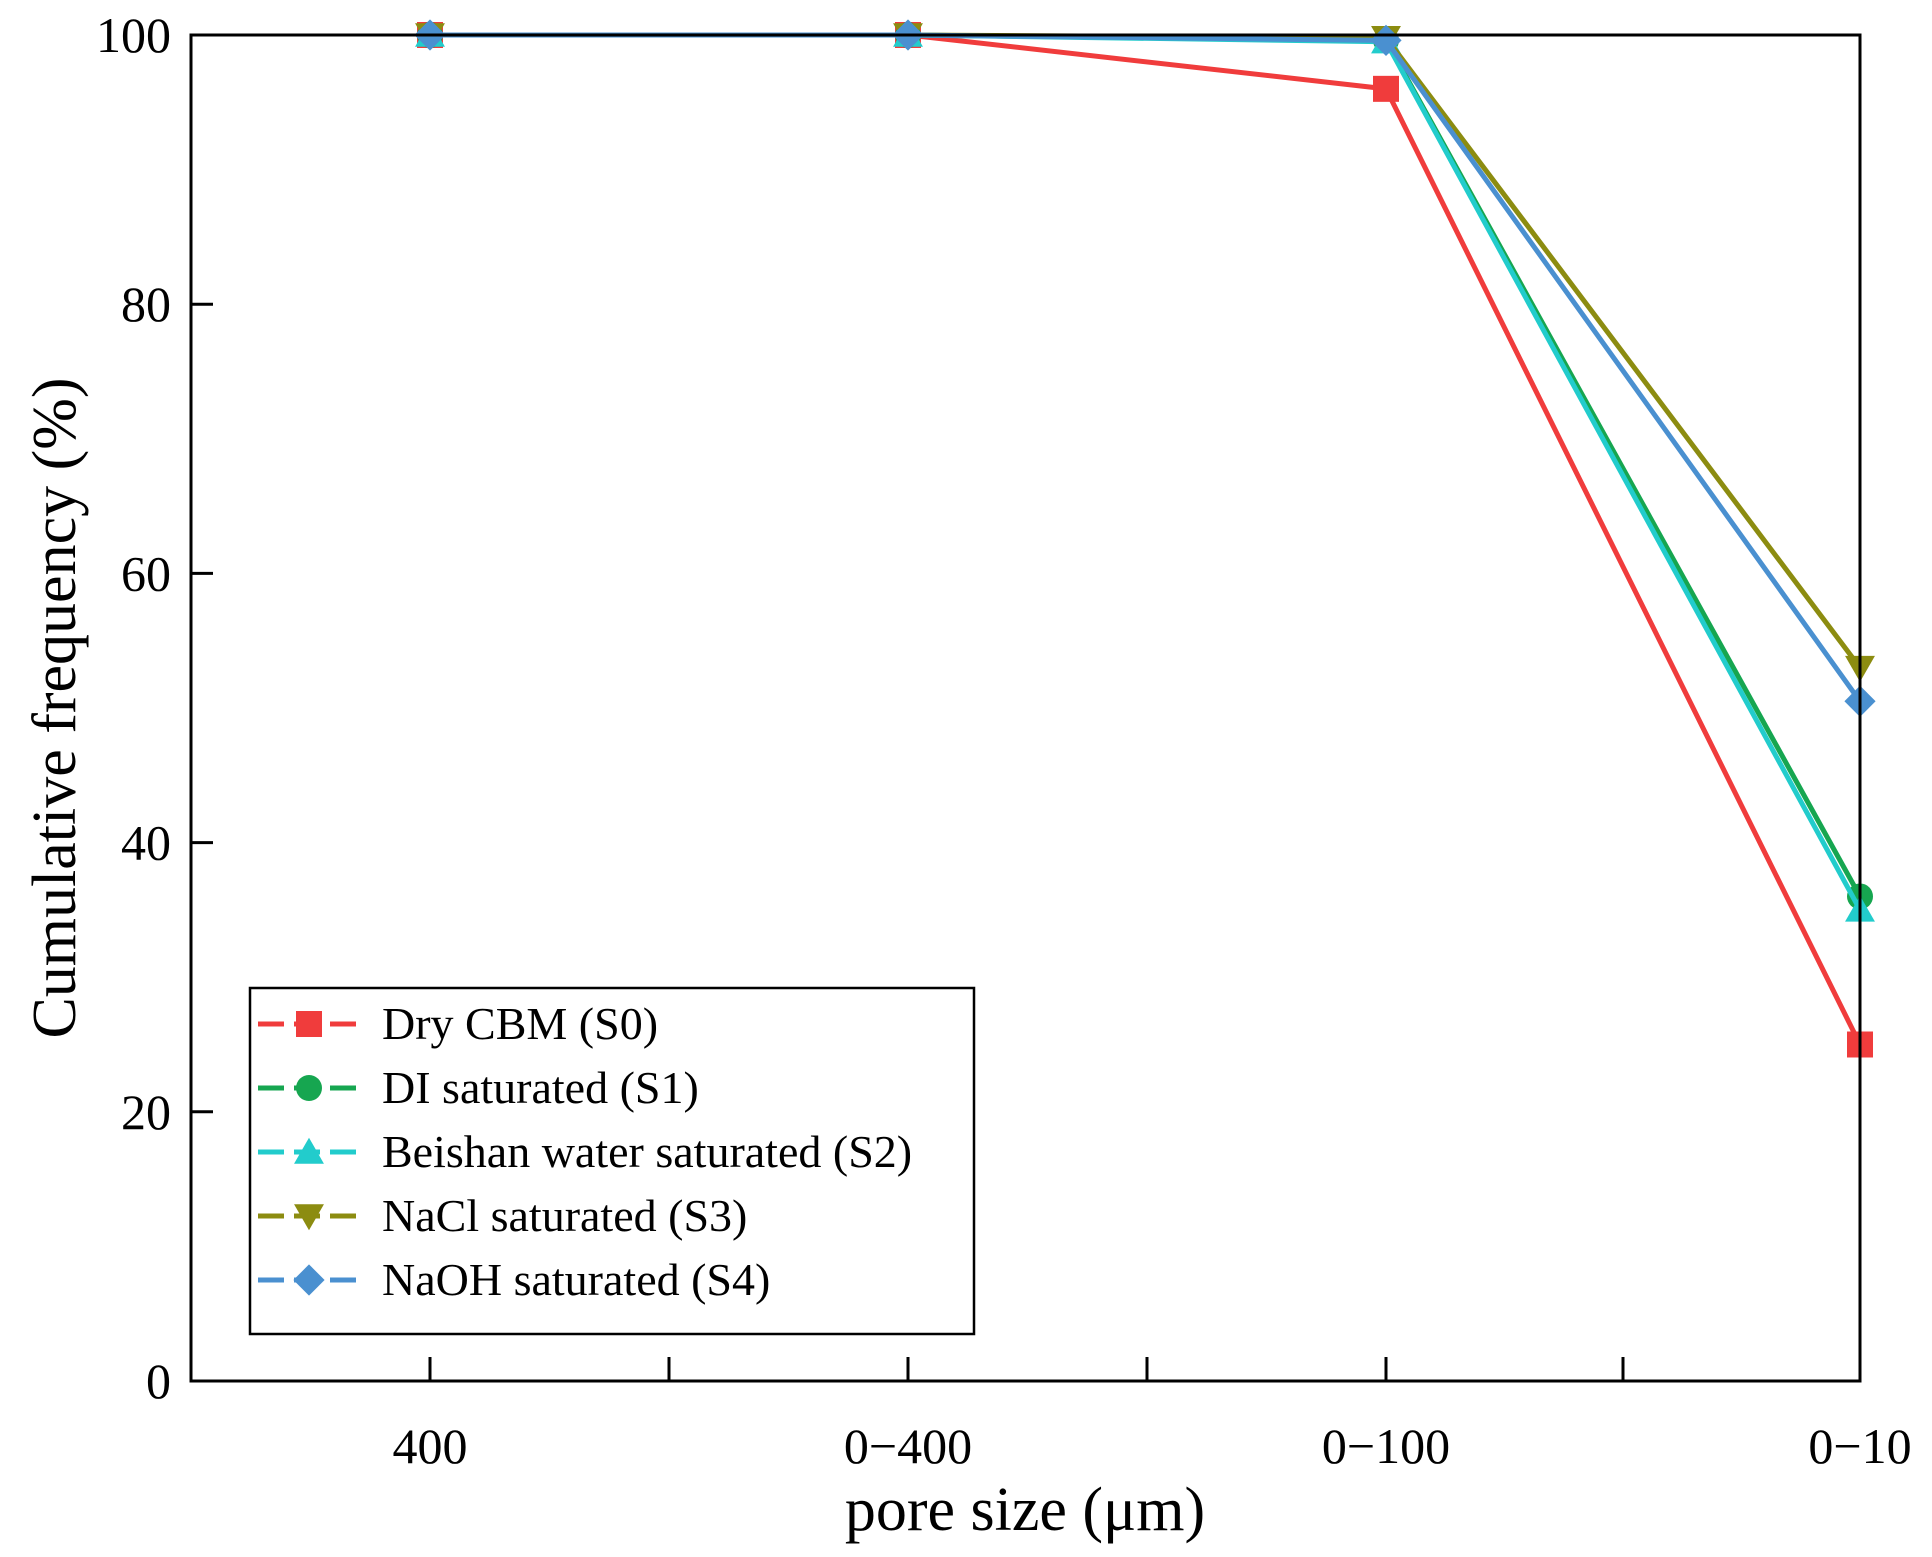 Image resolution: width=1932 pixels, height=1557 pixels. What do you see at coordinates (1025, 1510) in the screenshot?
I see `x-axis-title: pore size (μm)` at bounding box center [1025, 1510].